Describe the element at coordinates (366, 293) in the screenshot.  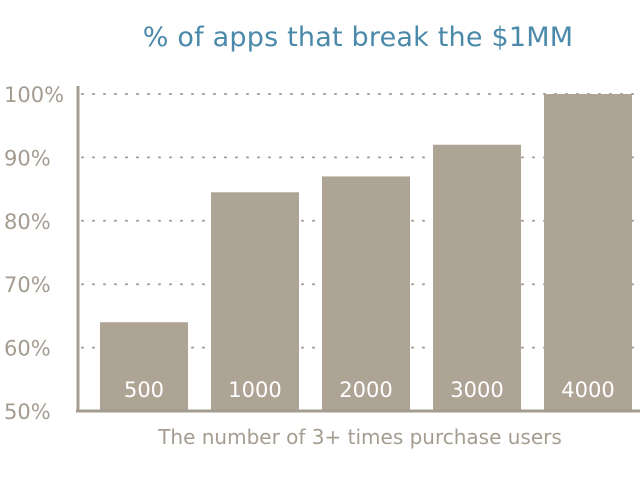
I see `bar-2000` at that location.